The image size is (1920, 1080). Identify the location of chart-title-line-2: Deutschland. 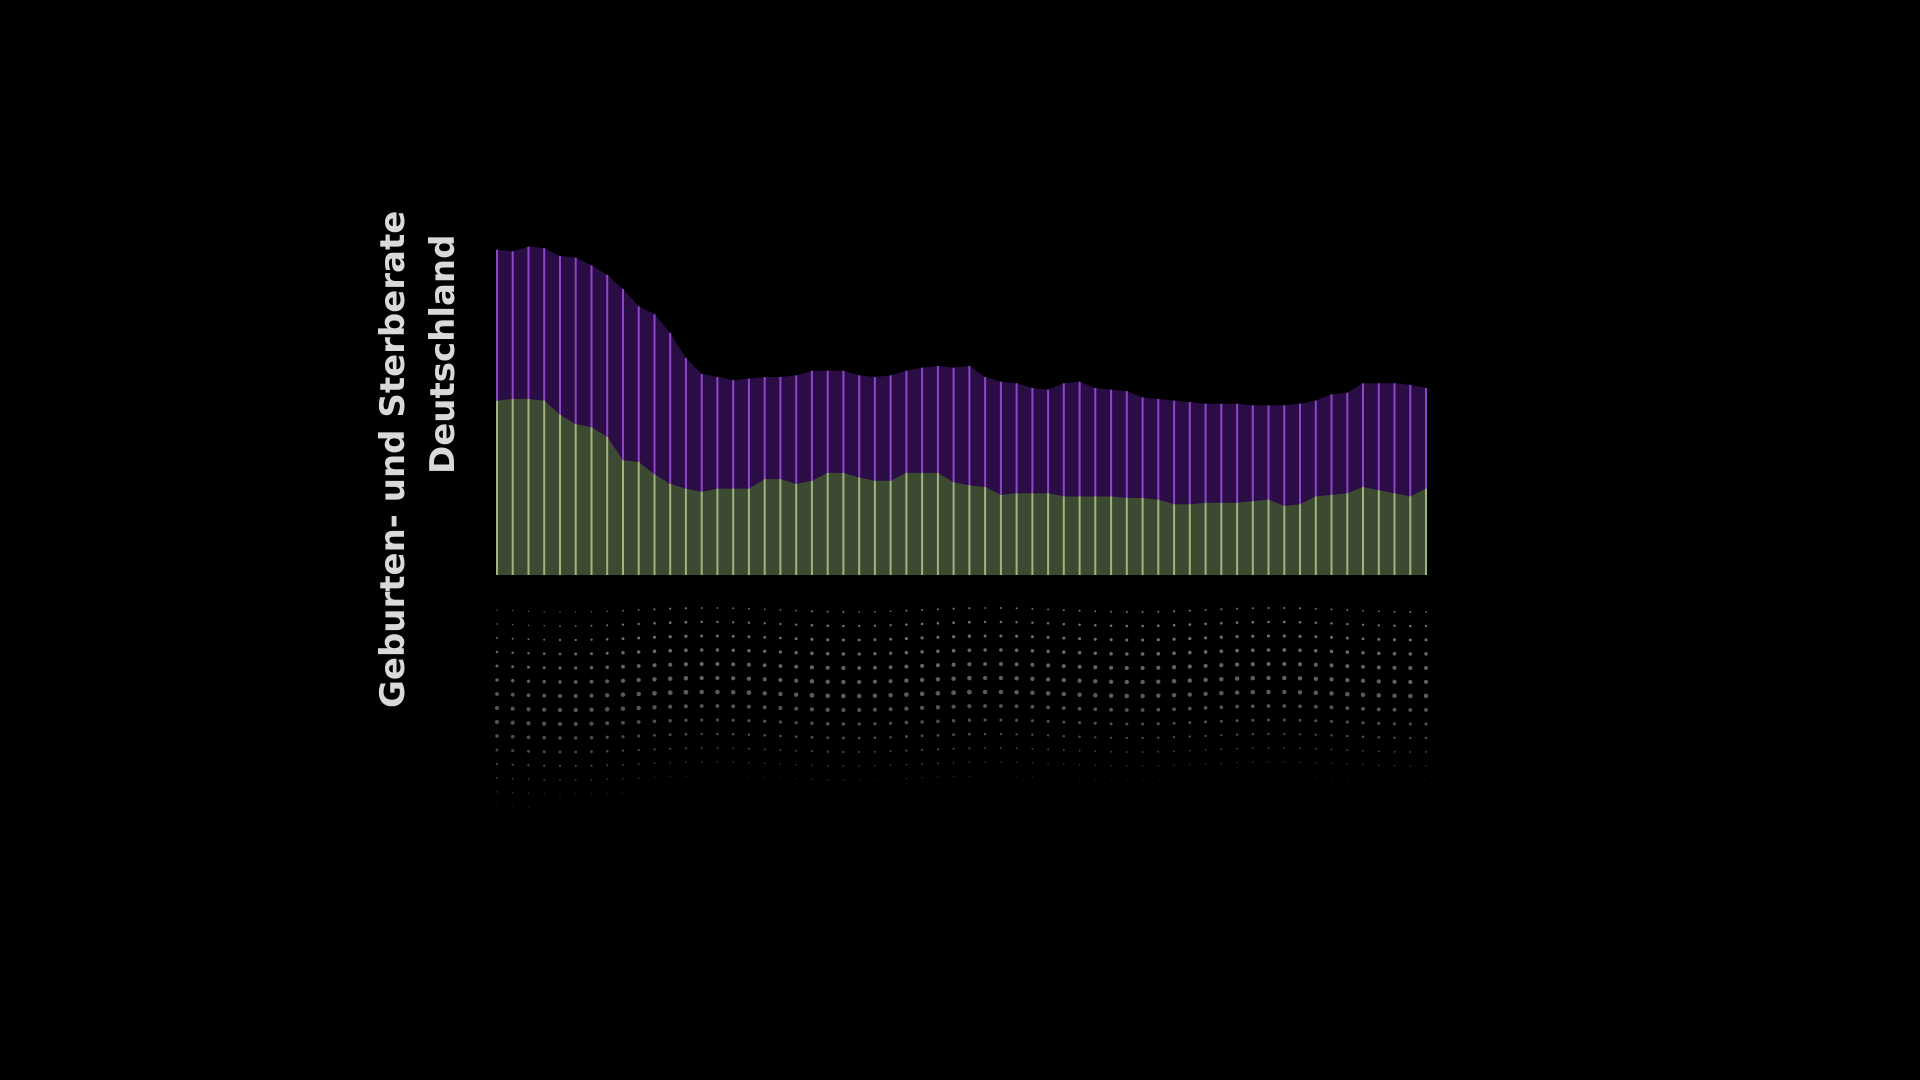
(443, 354).